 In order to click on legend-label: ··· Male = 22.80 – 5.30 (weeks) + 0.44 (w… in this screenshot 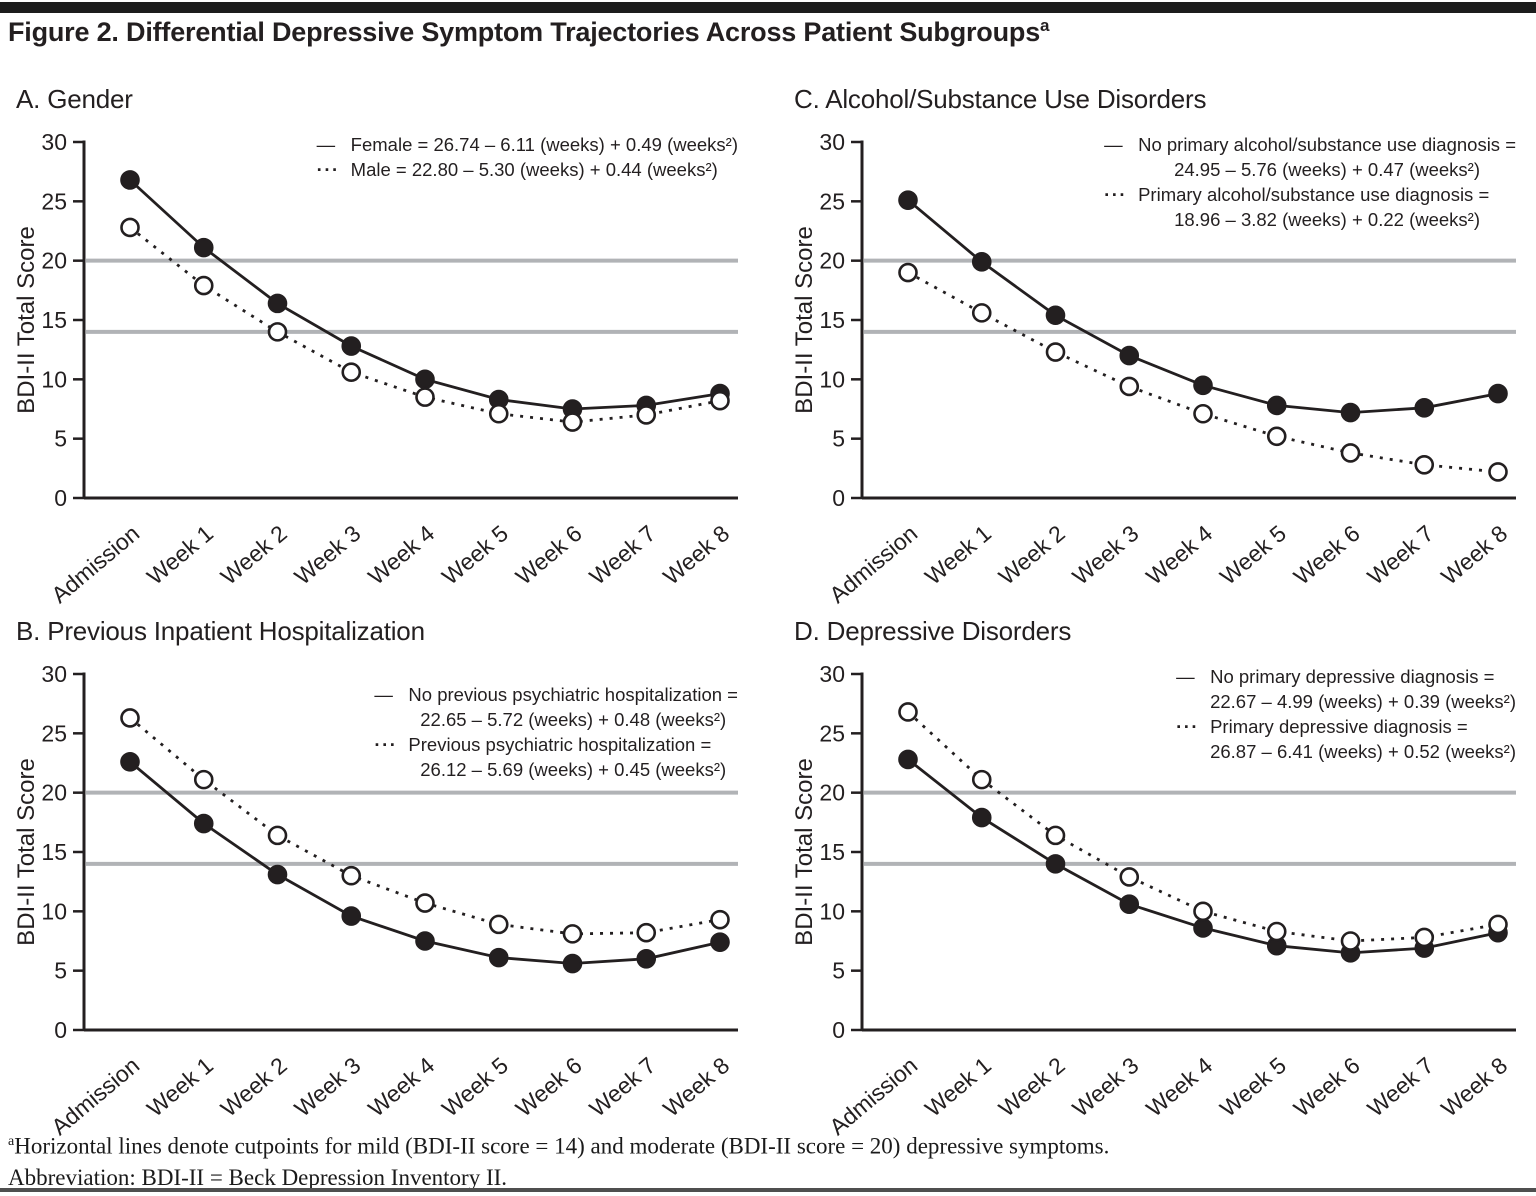, I will do `click(527, 169)`.